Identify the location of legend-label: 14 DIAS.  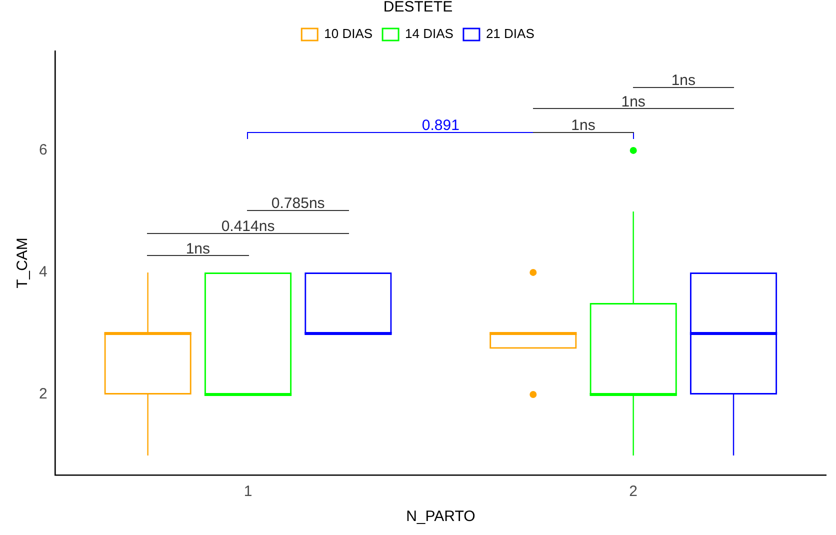
(429, 34).